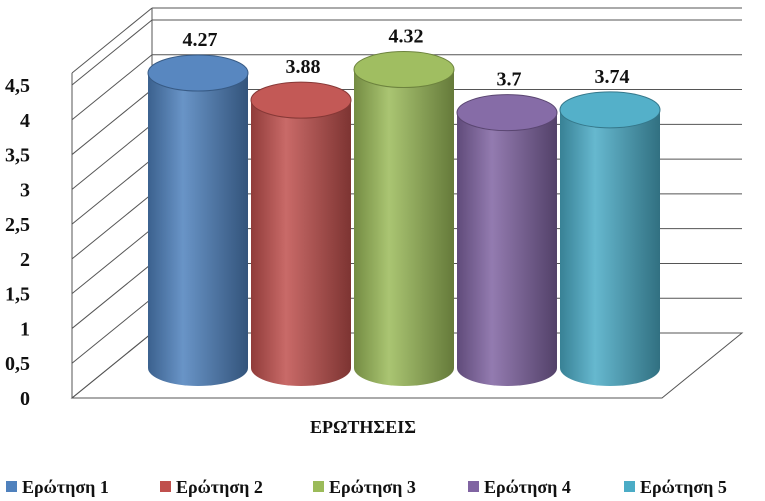 The height and width of the screenshot is (501, 765). I want to click on y-tick-label: 2, so click(25, 260).